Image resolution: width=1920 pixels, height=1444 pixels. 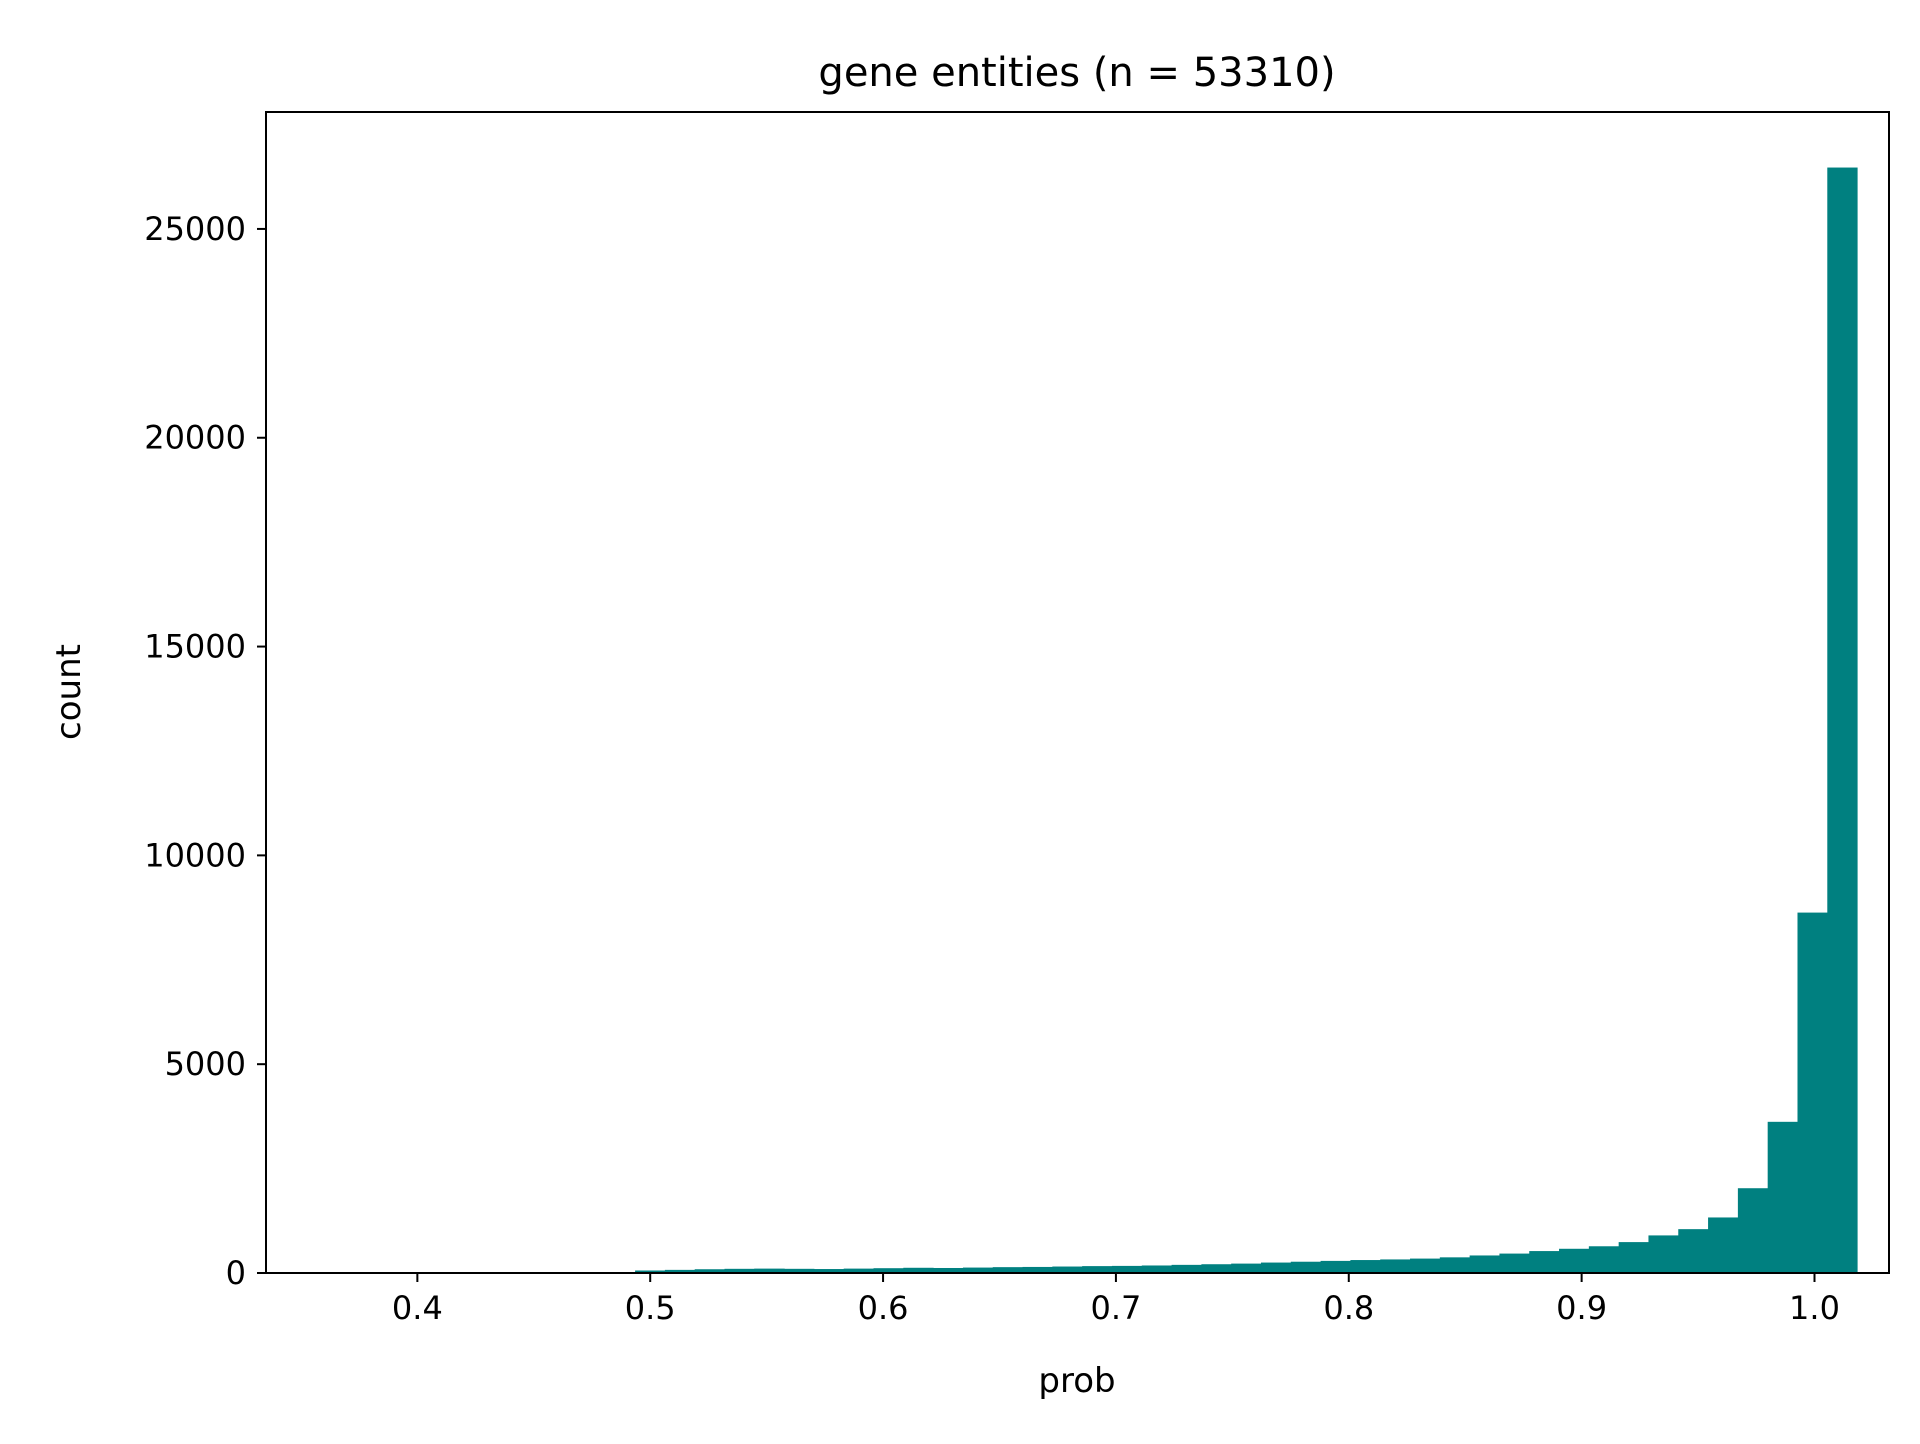 What do you see at coordinates (1115, 1308) in the screenshot?
I see `x-tick-label: 0.7` at bounding box center [1115, 1308].